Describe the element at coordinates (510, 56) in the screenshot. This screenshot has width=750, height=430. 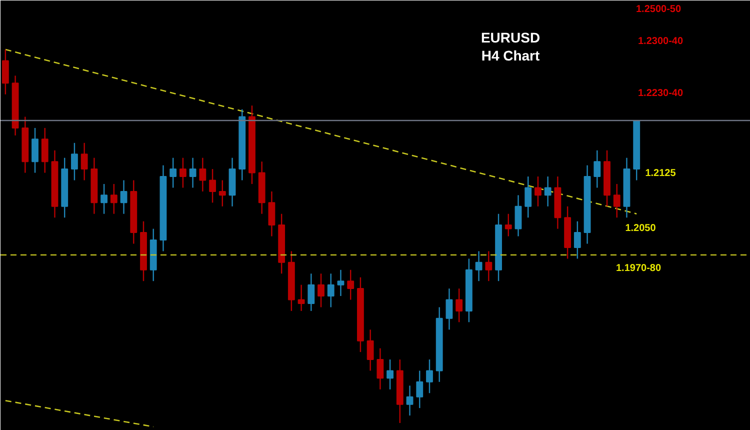
I see `chart-subtitle: H4 Chart` at that location.